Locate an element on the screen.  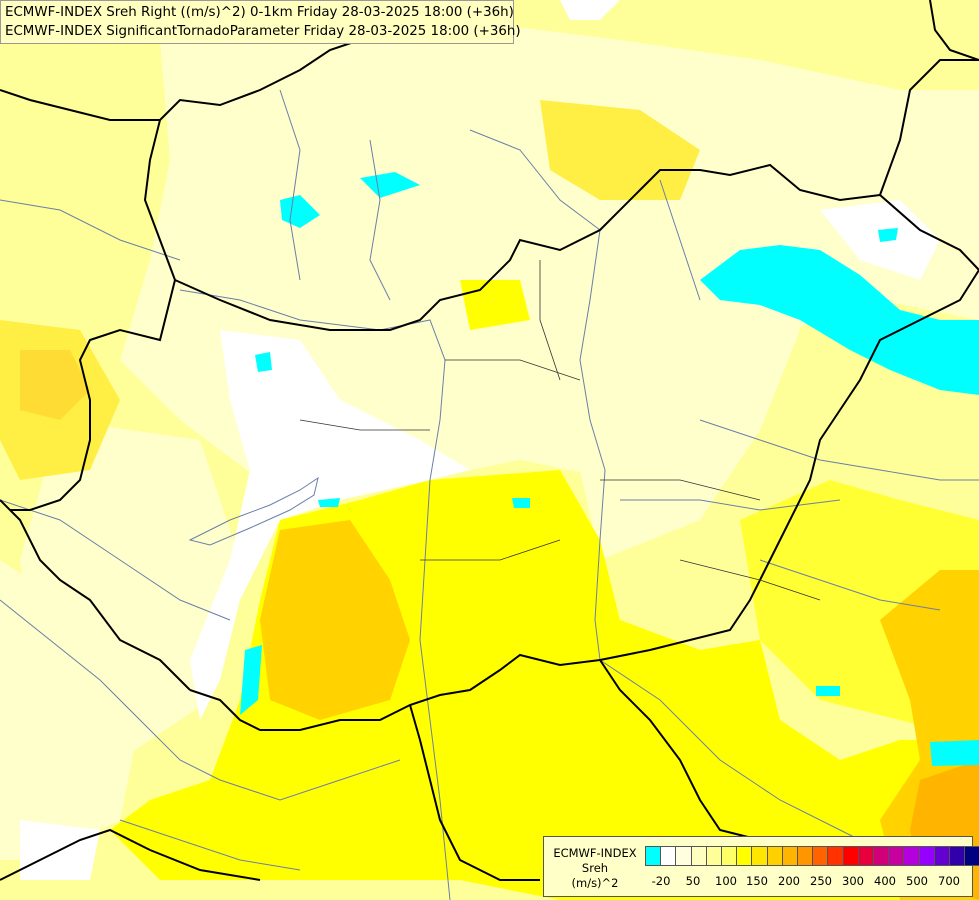
legend-label: ECMWF-INDEX Sreh (m/s)^2 is located at coordinates (595, 868).